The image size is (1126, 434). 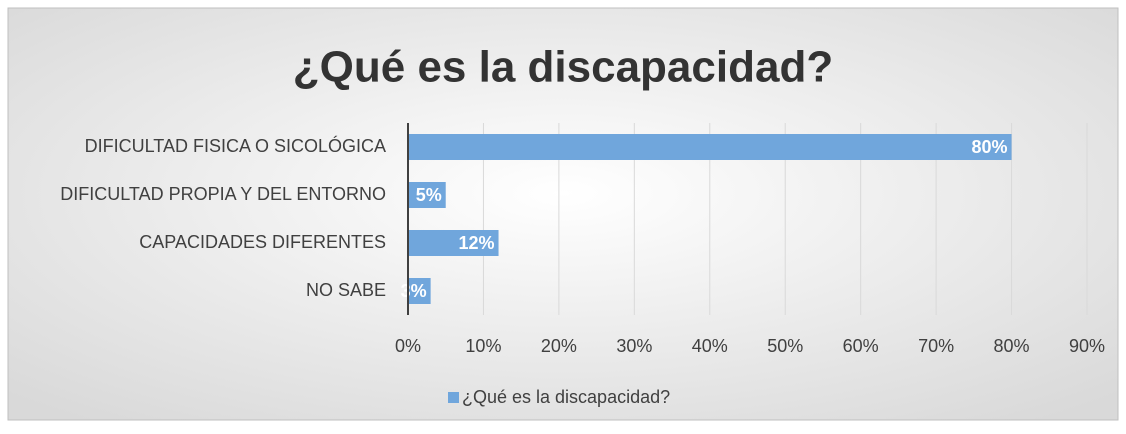 I want to click on x-tick-label: 30%, so click(x=634, y=346).